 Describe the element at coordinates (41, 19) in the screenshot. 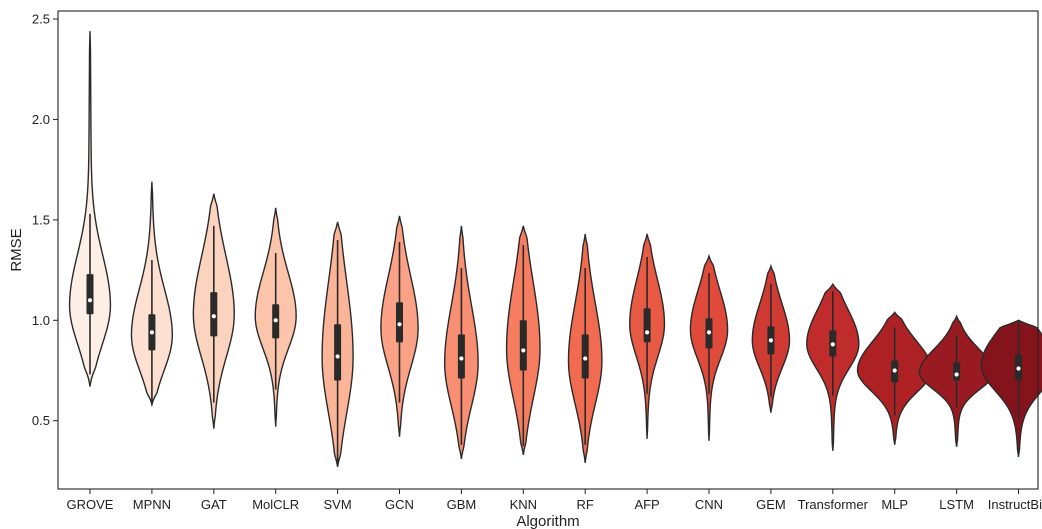

I see `y-tick-label: 2.5` at that location.